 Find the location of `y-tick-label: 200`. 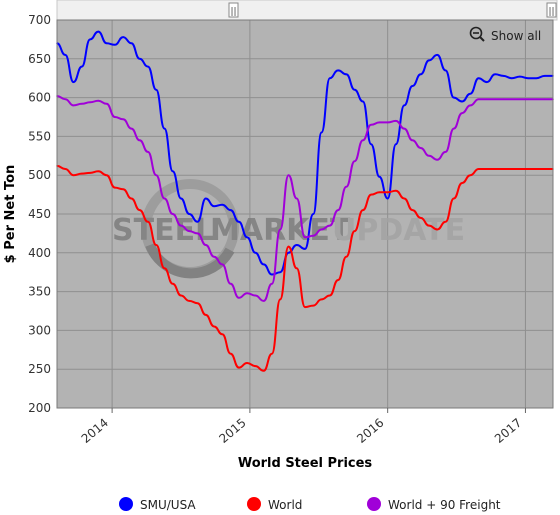

y-tick-label: 200 is located at coordinates (39, 408).